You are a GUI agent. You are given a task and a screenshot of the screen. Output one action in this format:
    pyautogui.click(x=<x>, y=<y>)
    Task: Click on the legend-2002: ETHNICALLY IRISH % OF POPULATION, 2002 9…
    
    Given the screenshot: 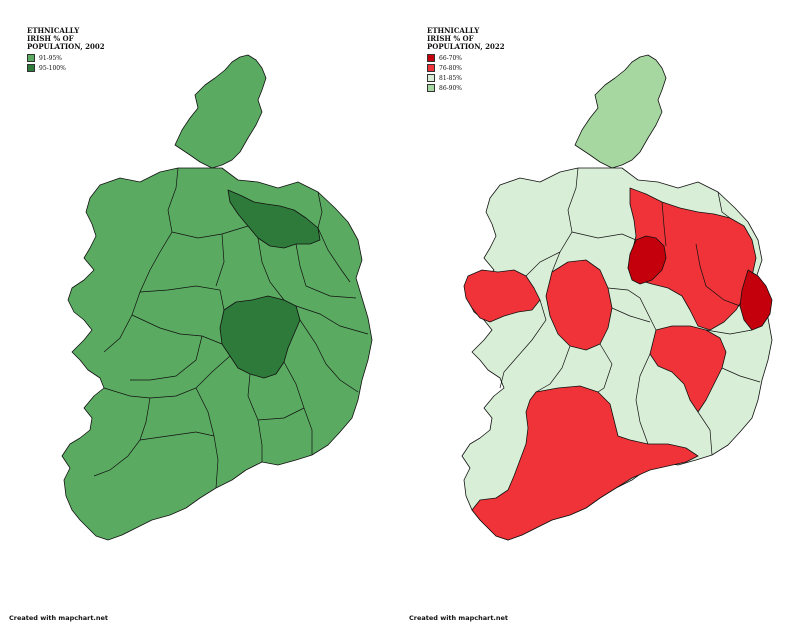 What is the action you would take?
    pyautogui.click(x=72, y=50)
    